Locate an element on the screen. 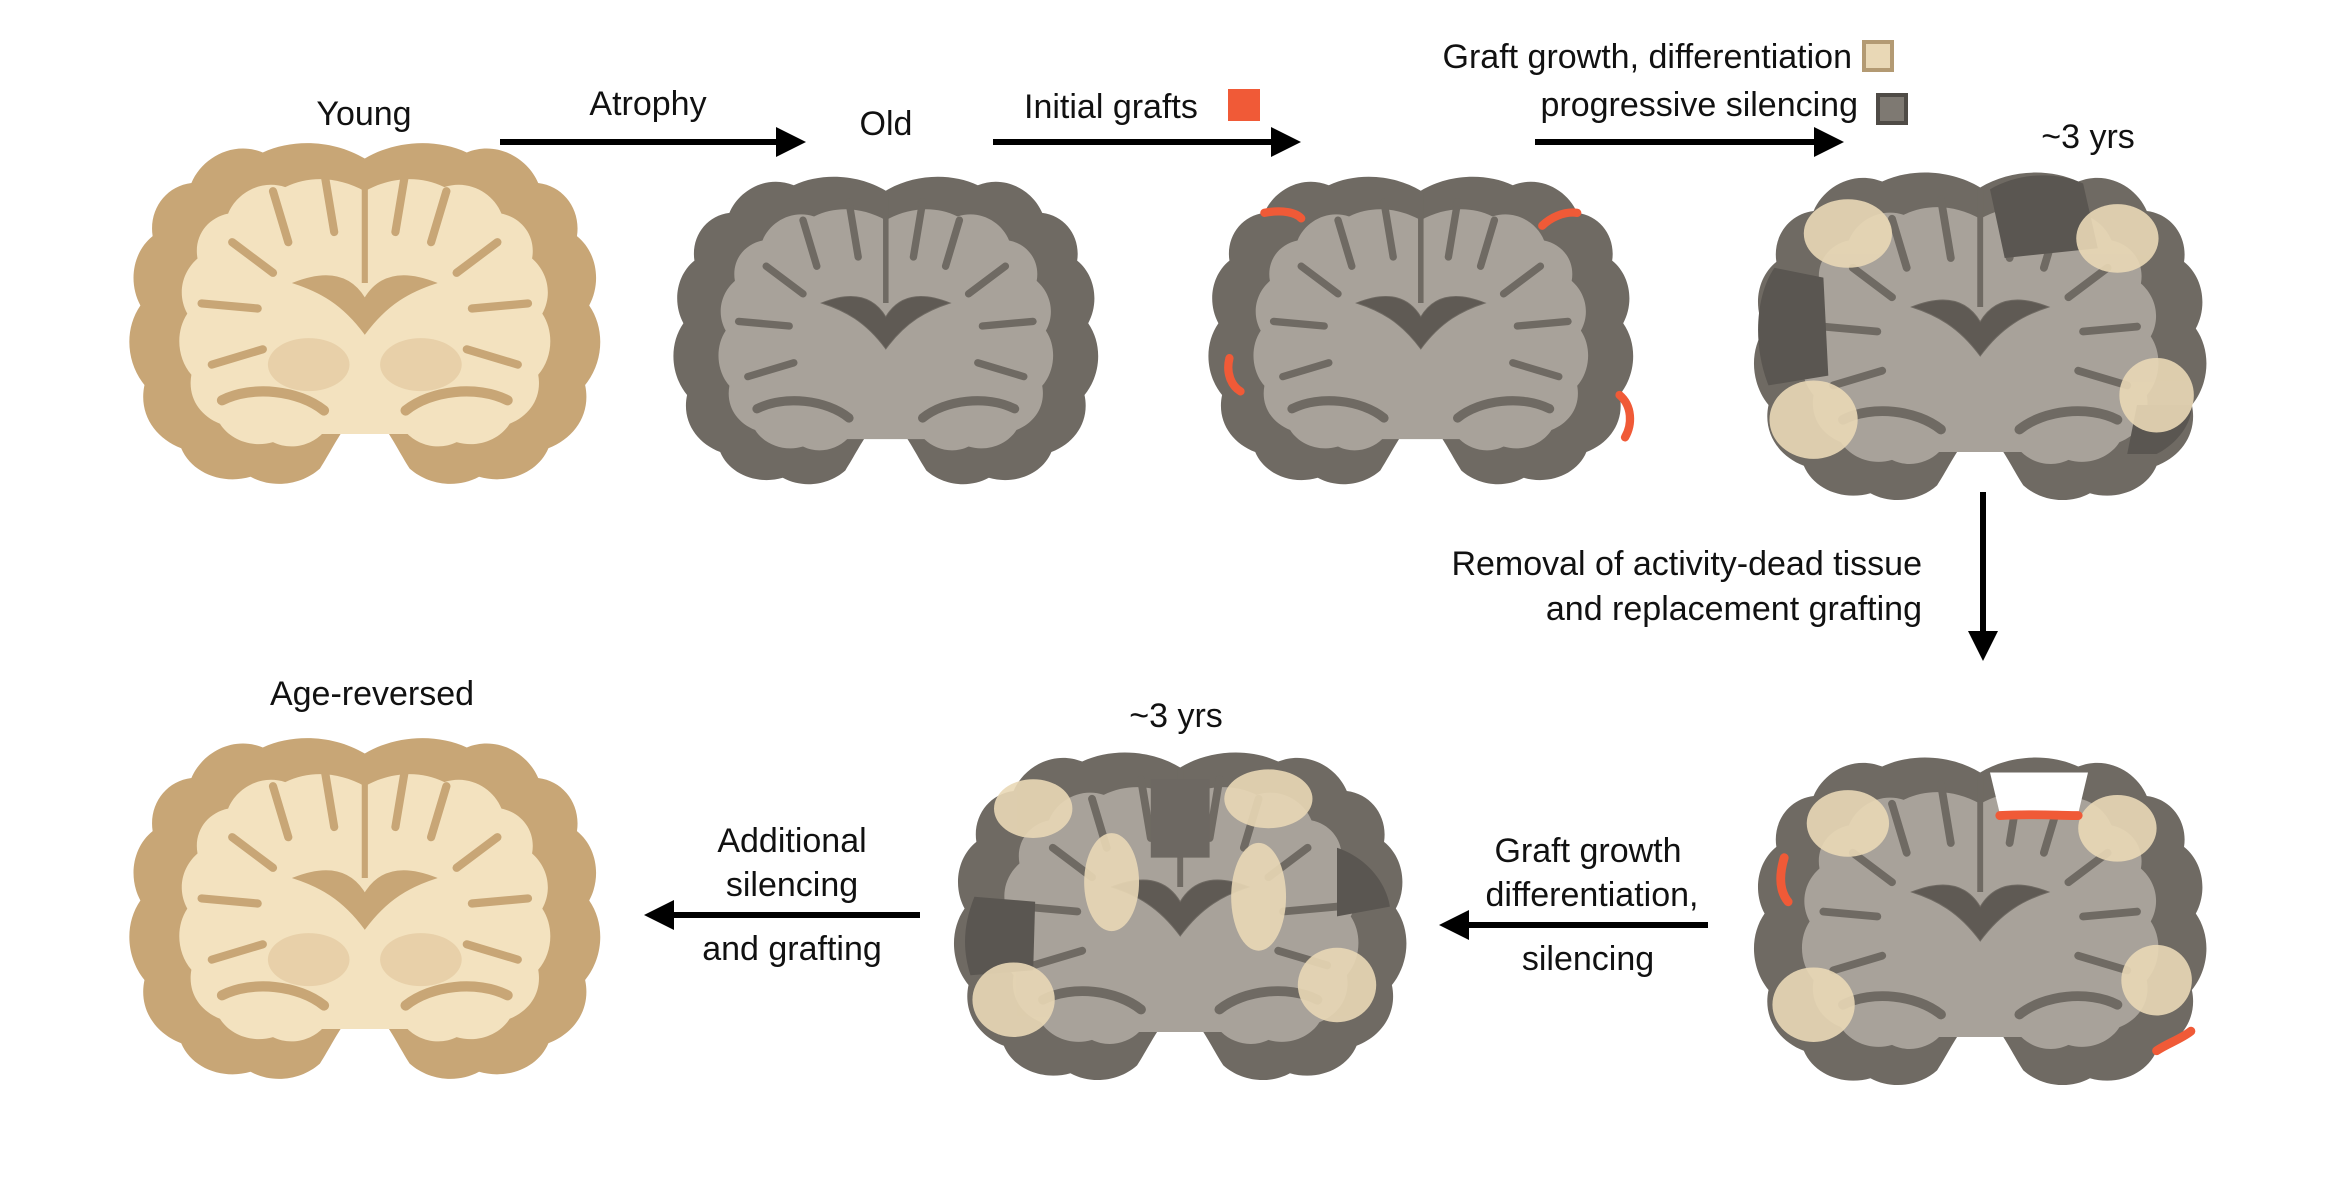  age-reversed-brain-icon is located at coordinates (365, 908).